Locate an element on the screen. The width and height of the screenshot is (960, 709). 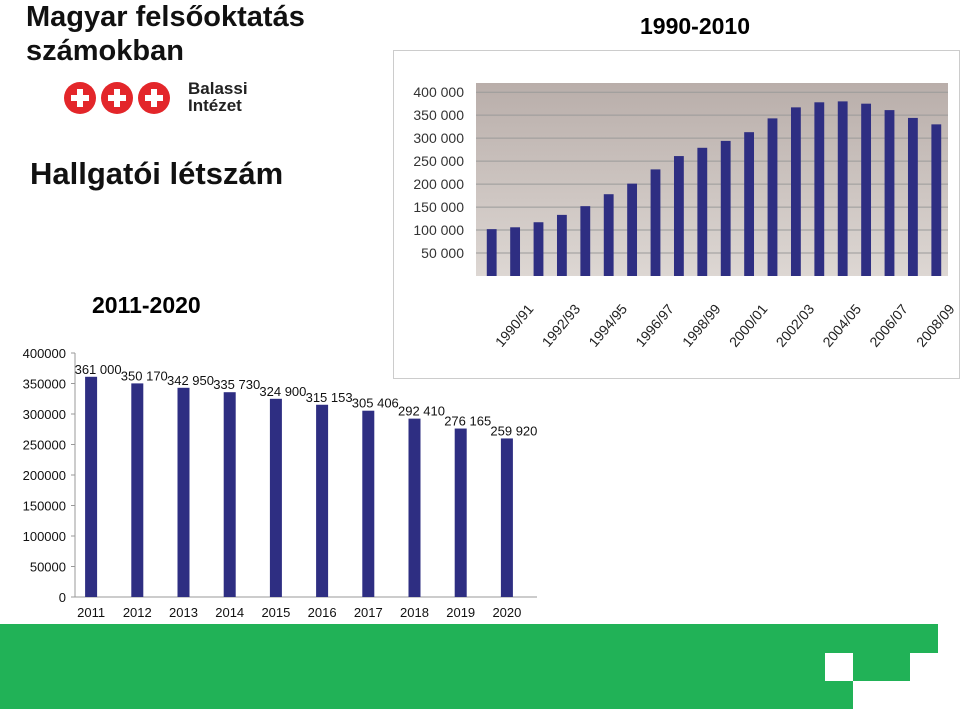
bar-2009/10 is located at coordinates (936, 200).